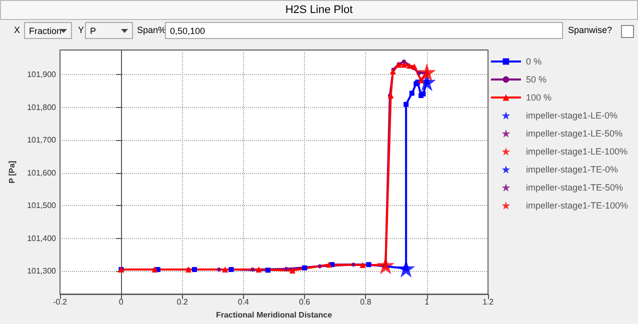  Describe the element at coordinates (42, 140) in the screenshot. I see `y-tick-label: 101,700` at that location.